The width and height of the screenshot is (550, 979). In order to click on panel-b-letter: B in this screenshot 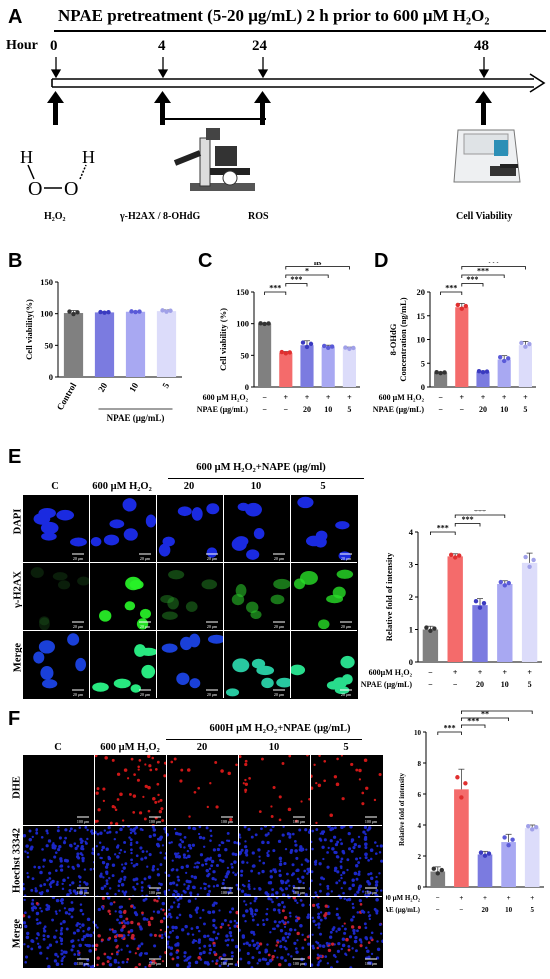, I will do `click(15, 261)`.